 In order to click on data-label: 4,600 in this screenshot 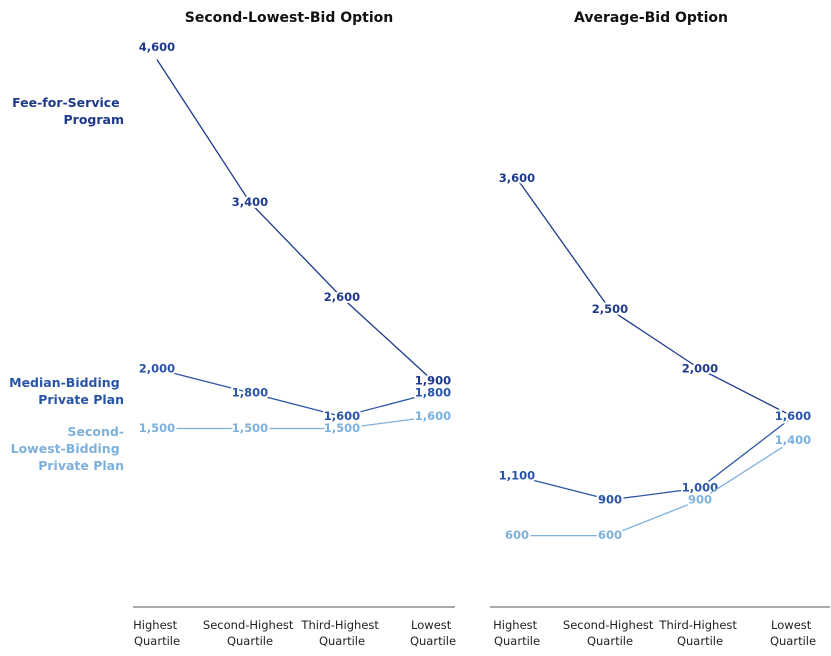, I will do `click(157, 47)`.